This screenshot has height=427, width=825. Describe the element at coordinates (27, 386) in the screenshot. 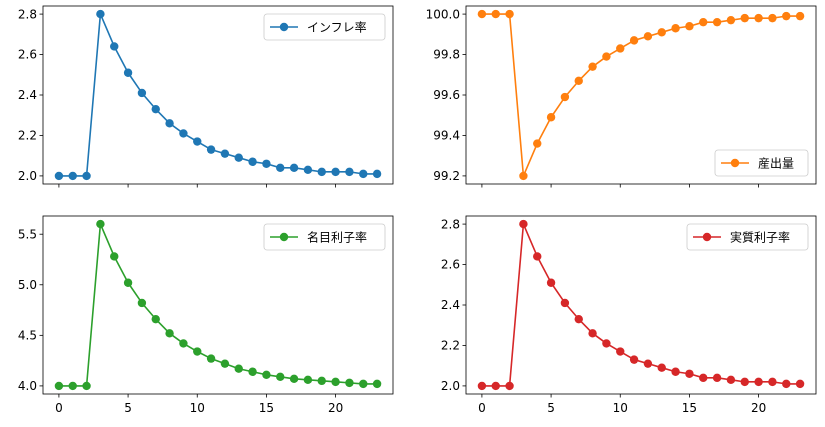

I see `y-tick-label: 4.0` at that location.